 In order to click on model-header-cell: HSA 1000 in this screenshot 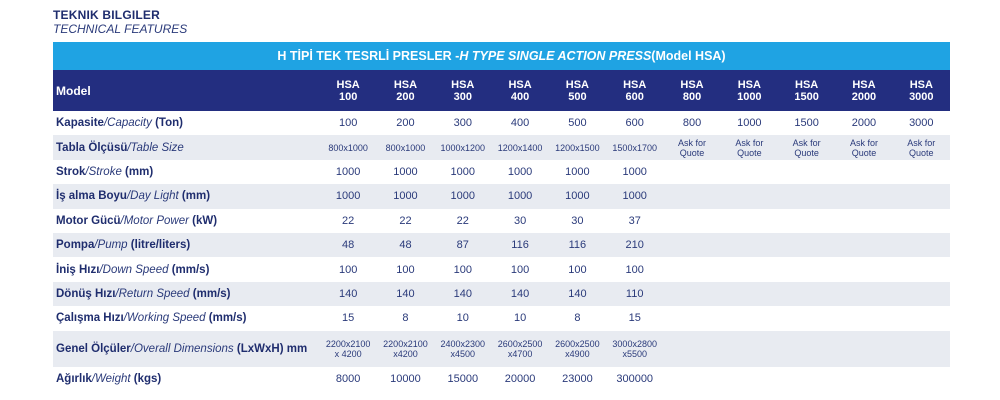, I will do `click(749, 90)`.